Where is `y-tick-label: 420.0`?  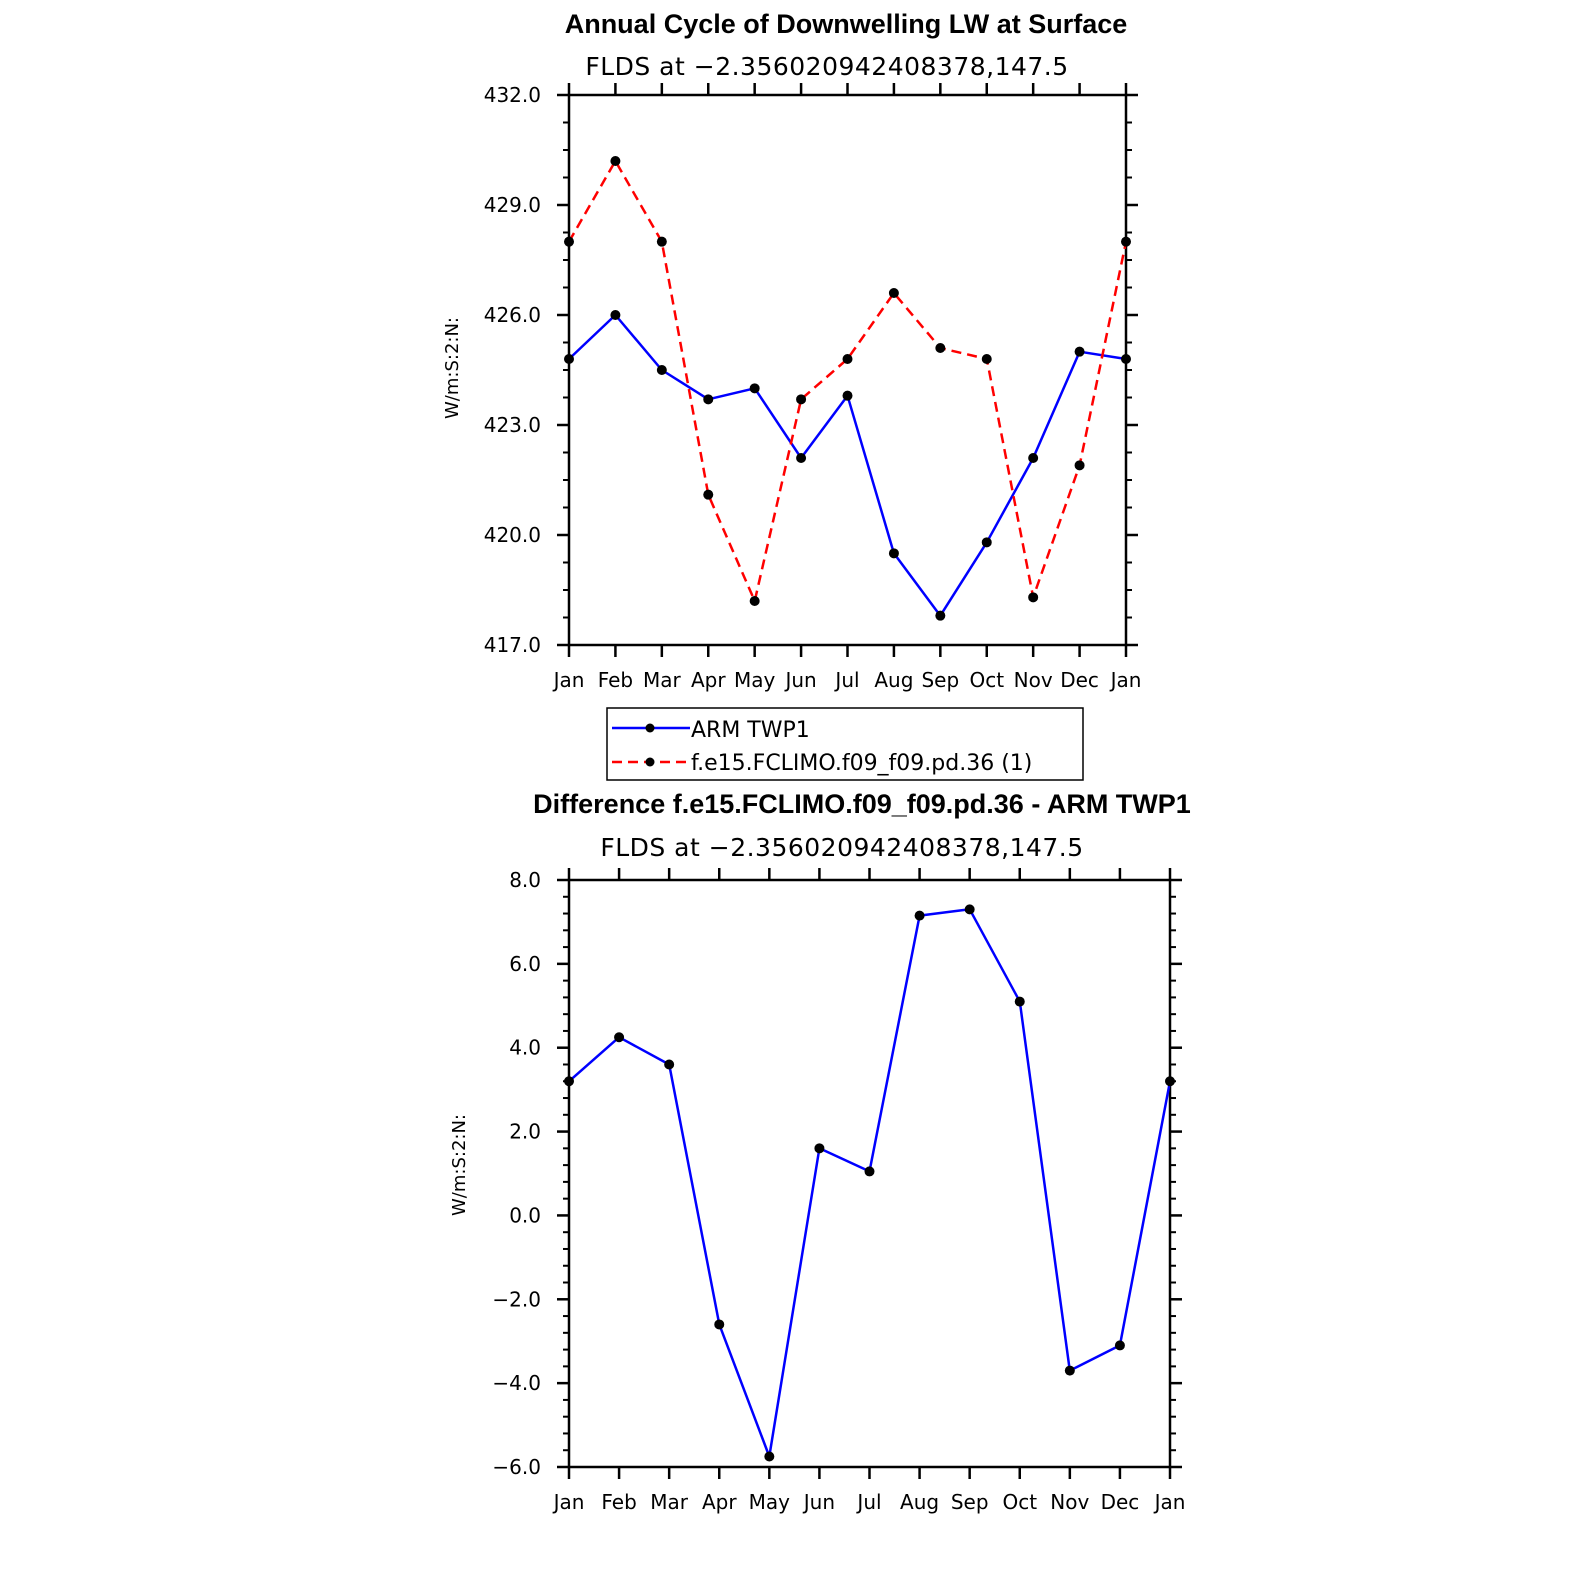 y-tick-label: 420.0 is located at coordinates (512, 535).